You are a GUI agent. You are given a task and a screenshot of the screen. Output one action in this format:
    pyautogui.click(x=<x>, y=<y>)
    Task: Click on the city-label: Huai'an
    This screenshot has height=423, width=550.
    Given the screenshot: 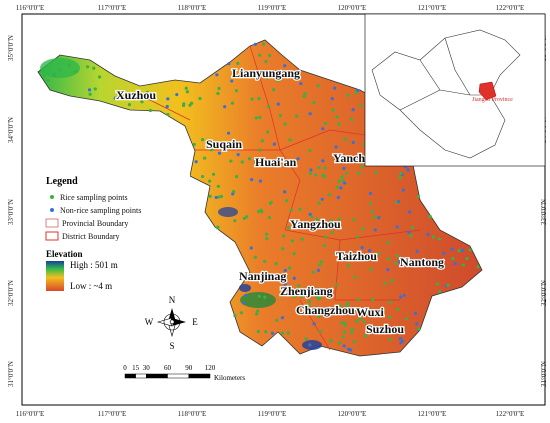 What is the action you would take?
    pyautogui.click(x=276, y=162)
    